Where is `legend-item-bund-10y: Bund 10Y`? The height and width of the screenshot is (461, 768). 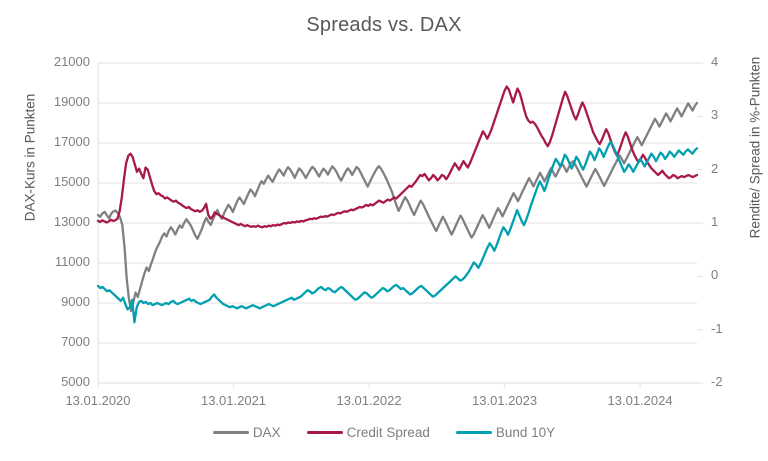
legend-item-bund-10y: Bund 10Y is located at coordinates (505, 432).